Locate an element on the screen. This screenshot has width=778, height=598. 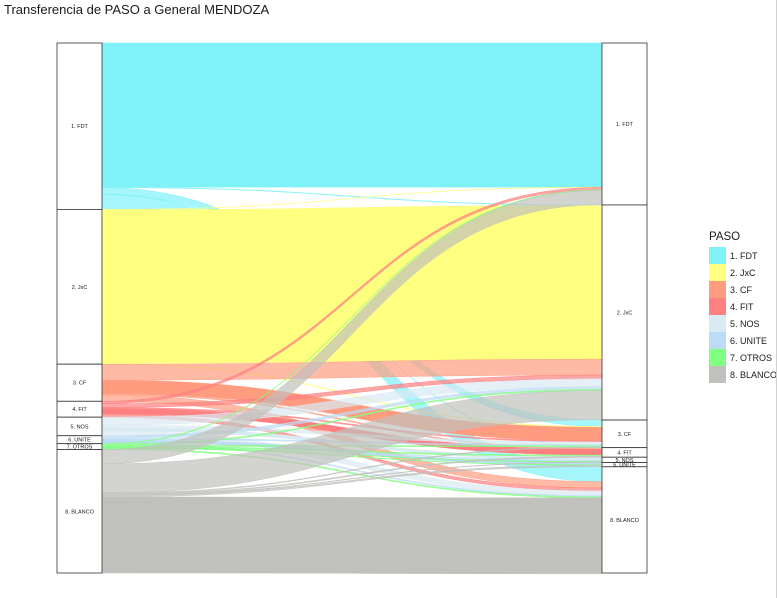
left-stratum-label-cf: 3. CF is located at coordinates (80, 384).